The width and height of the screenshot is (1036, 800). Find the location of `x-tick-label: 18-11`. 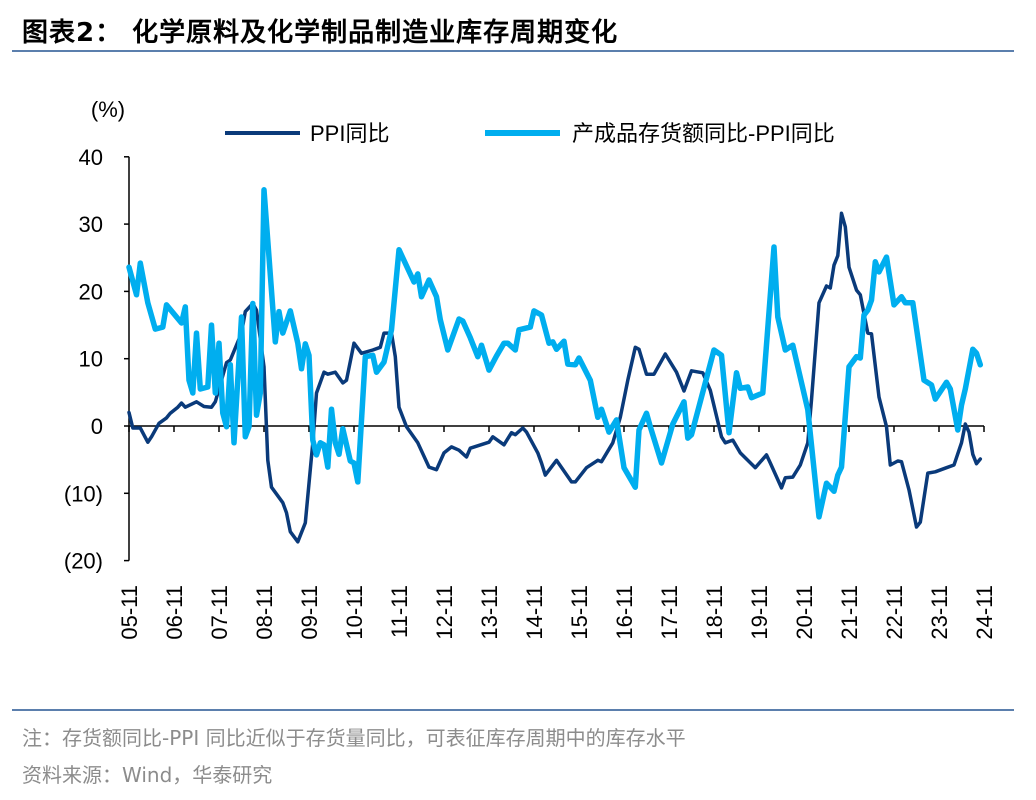

x-tick-label: 18-11 is located at coordinates (714, 612).